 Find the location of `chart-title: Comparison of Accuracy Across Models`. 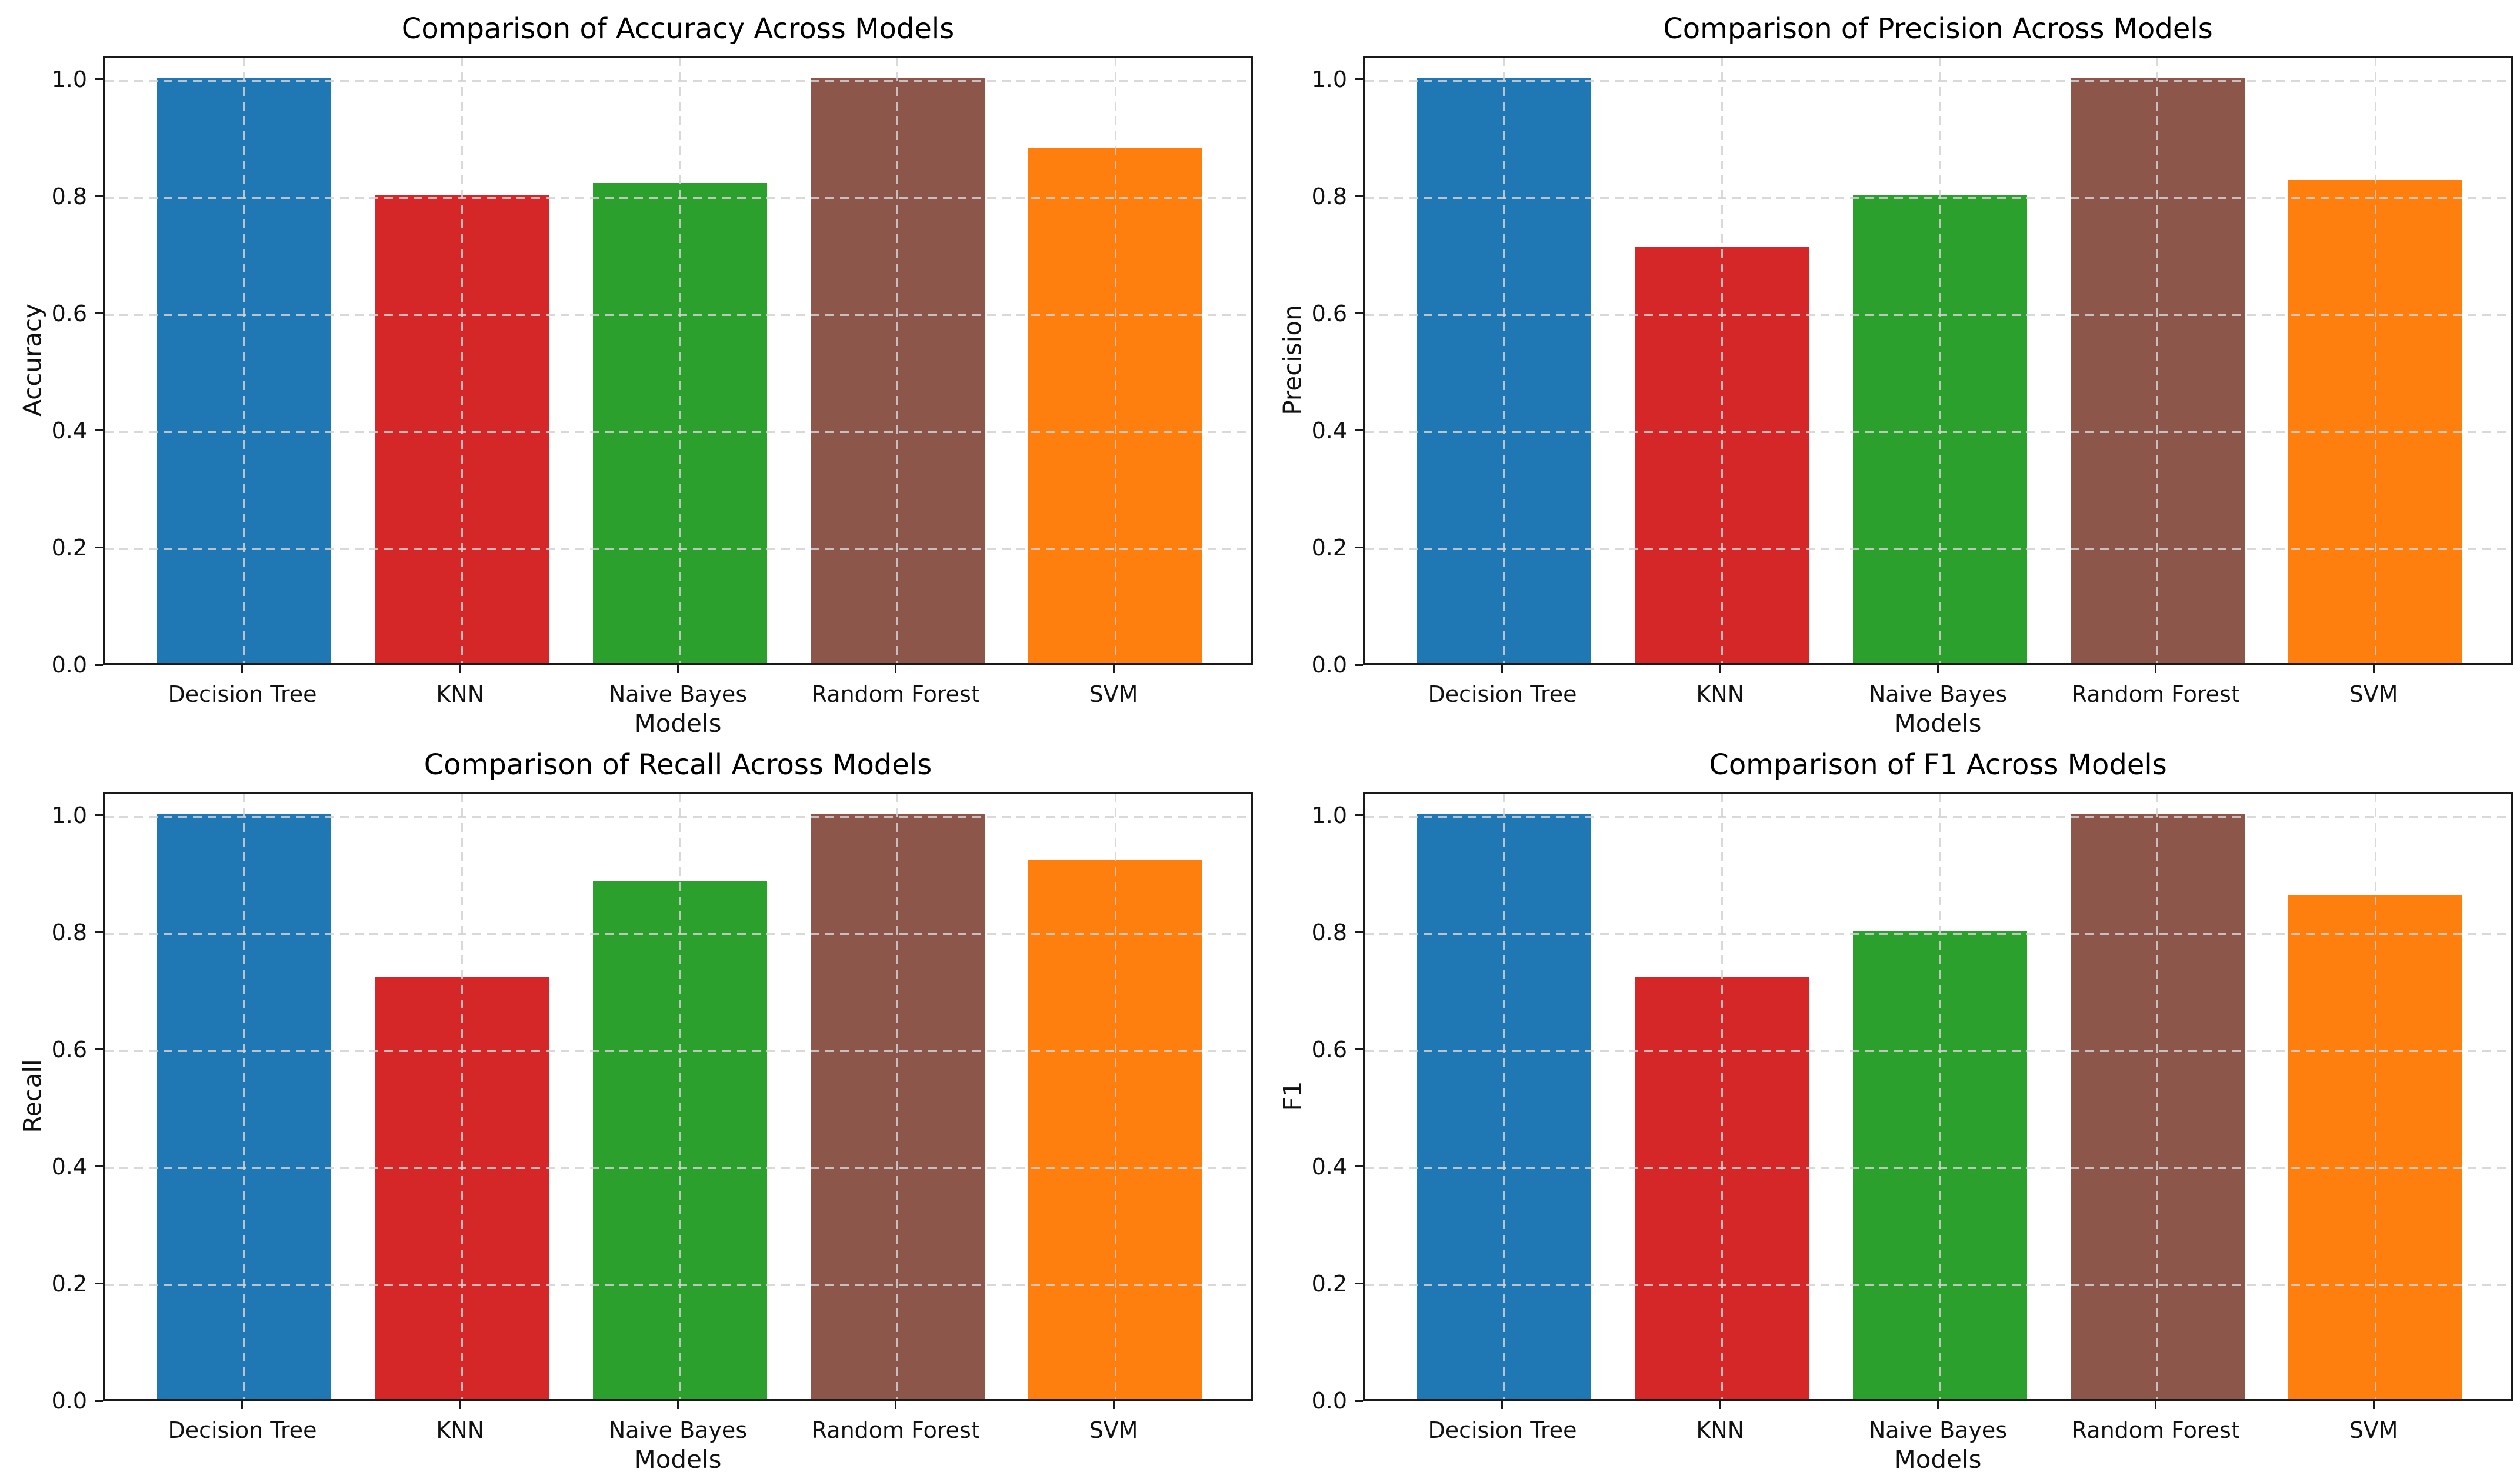

chart-title: Comparison of Accuracy Across Models is located at coordinates (678, 28).